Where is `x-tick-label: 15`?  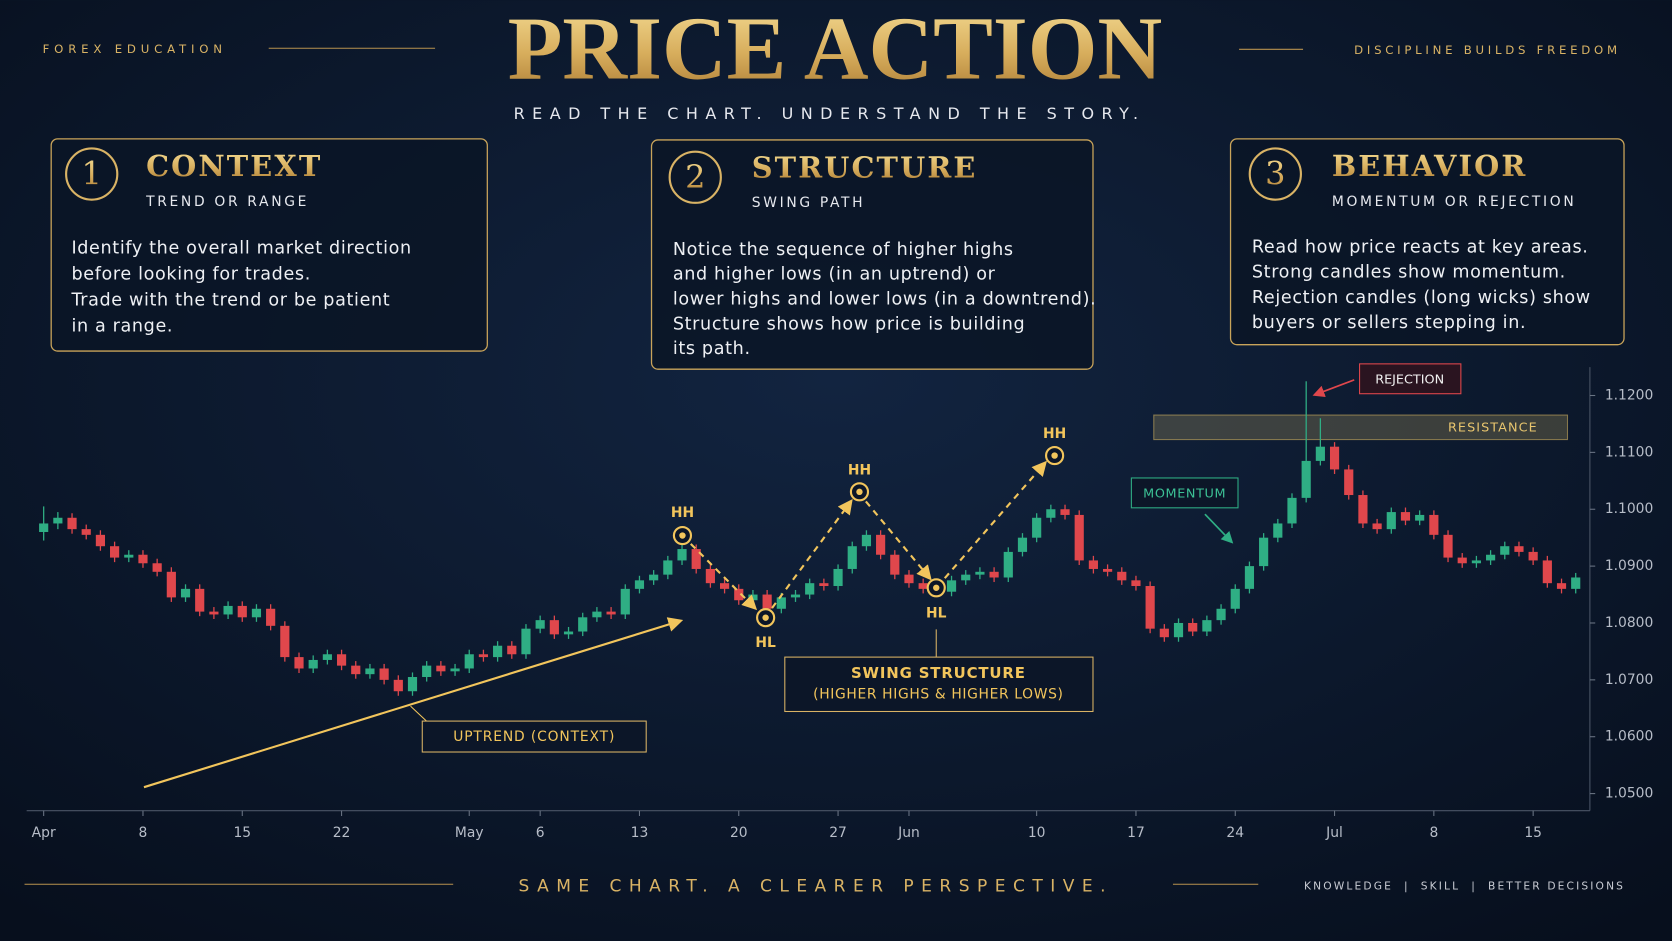 x-tick-label: 15 is located at coordinates (1533, 833).